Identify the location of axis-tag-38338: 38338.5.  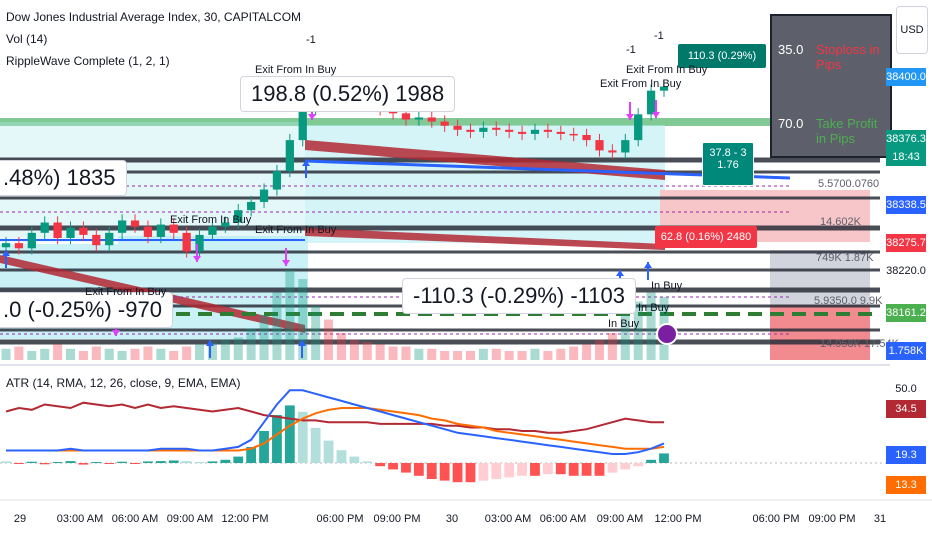
(906, 205).